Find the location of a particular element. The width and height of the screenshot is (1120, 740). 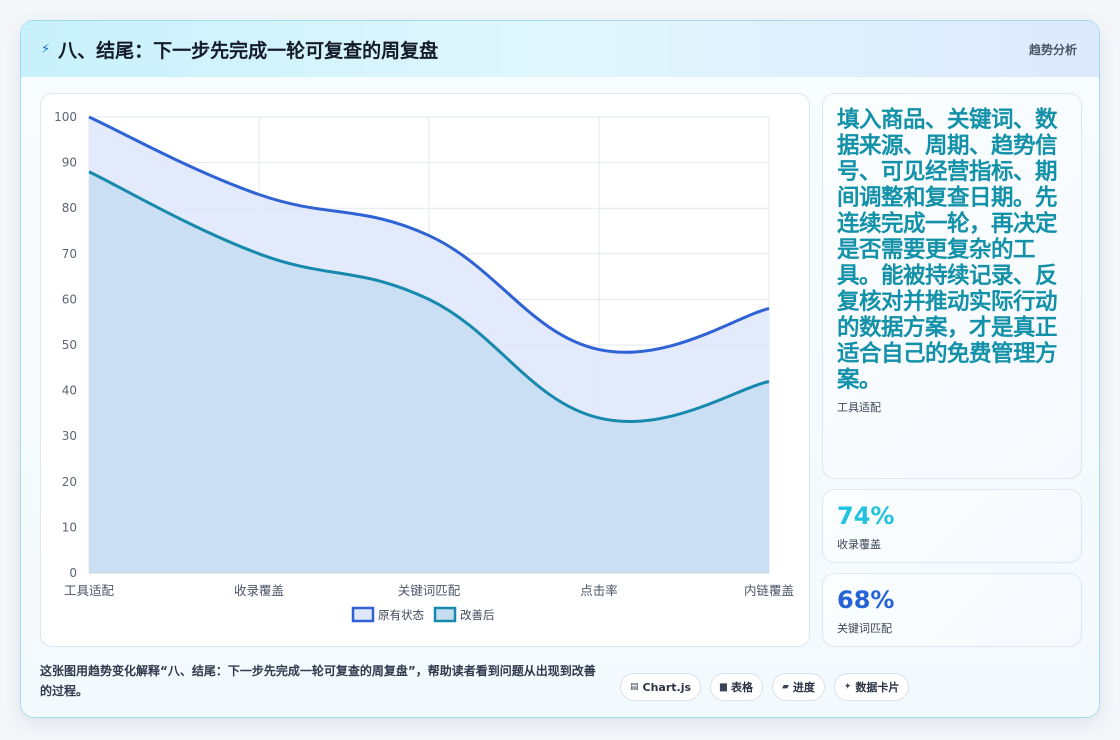

y-tick-label: 10 is located at coordinates (69, 527).